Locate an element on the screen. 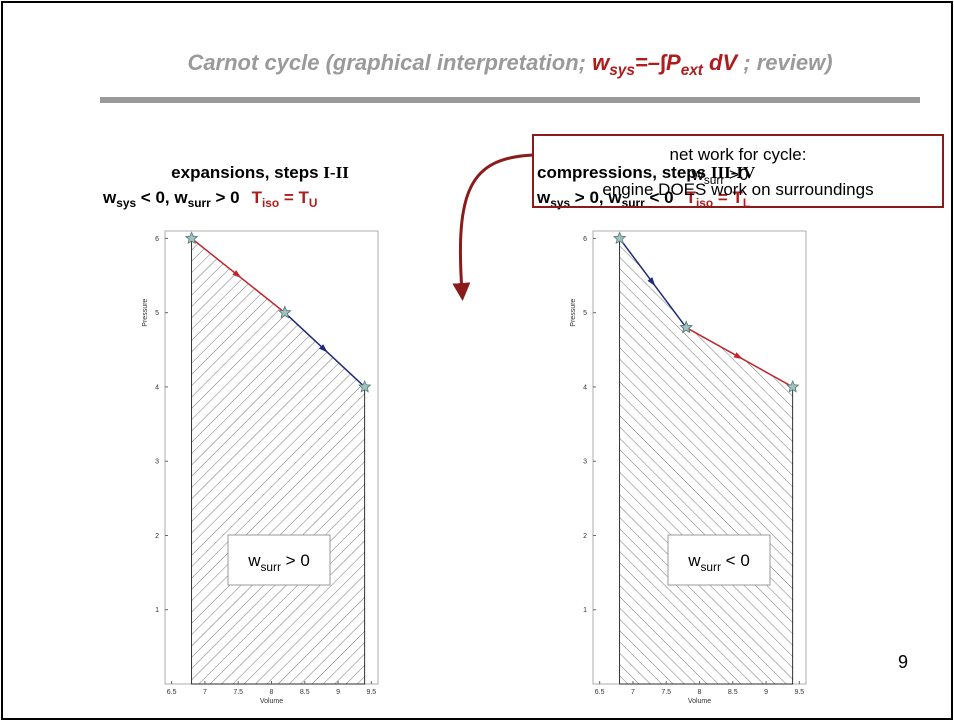 The height and width of the screenshot is (721, 954). annotation: wsurr > 0 is located at coordinates (278, 562).